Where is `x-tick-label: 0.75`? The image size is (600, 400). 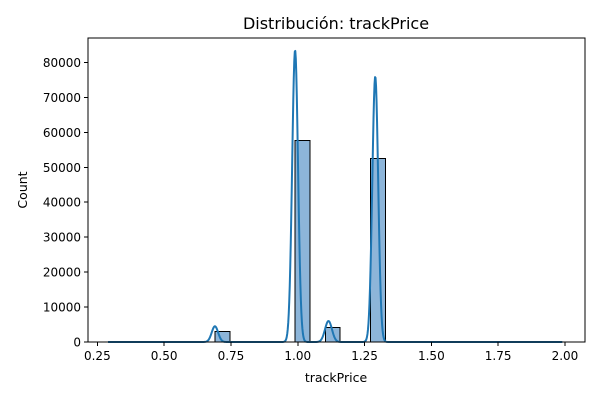 x-tick-label: 0.75 is located at coordinates (231, 356).